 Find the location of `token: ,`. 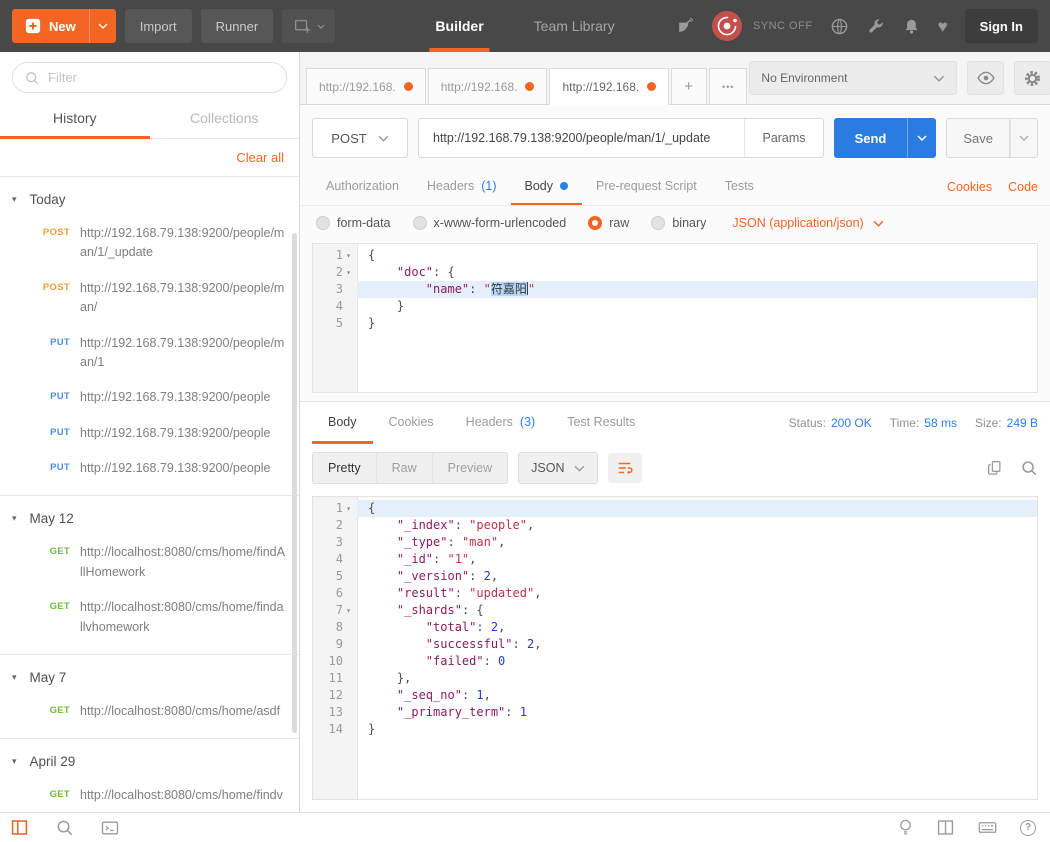

token: , is located at coordinates (502, 542).